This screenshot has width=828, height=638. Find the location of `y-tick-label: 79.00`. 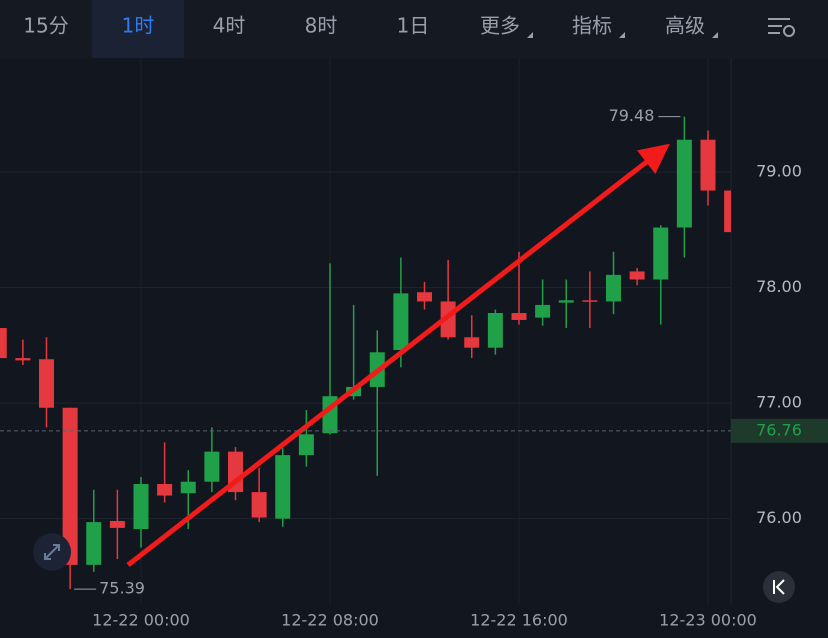

y-tick-label: 79.00 is located at coordinates (779, 171).